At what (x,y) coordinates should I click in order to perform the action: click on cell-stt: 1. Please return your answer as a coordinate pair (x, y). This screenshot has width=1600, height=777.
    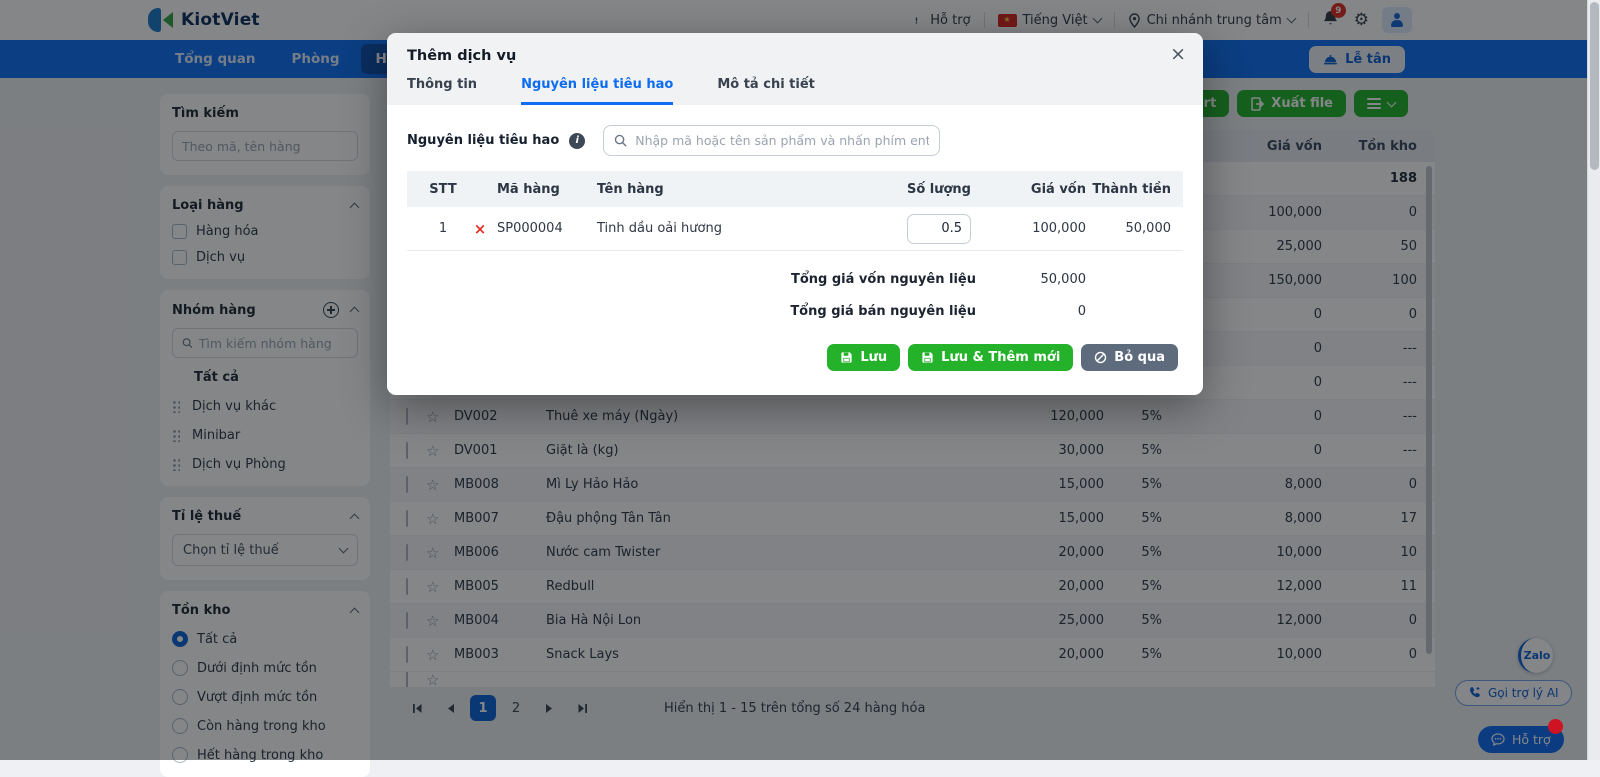
    Looking at the image, I should click on (443, 228).